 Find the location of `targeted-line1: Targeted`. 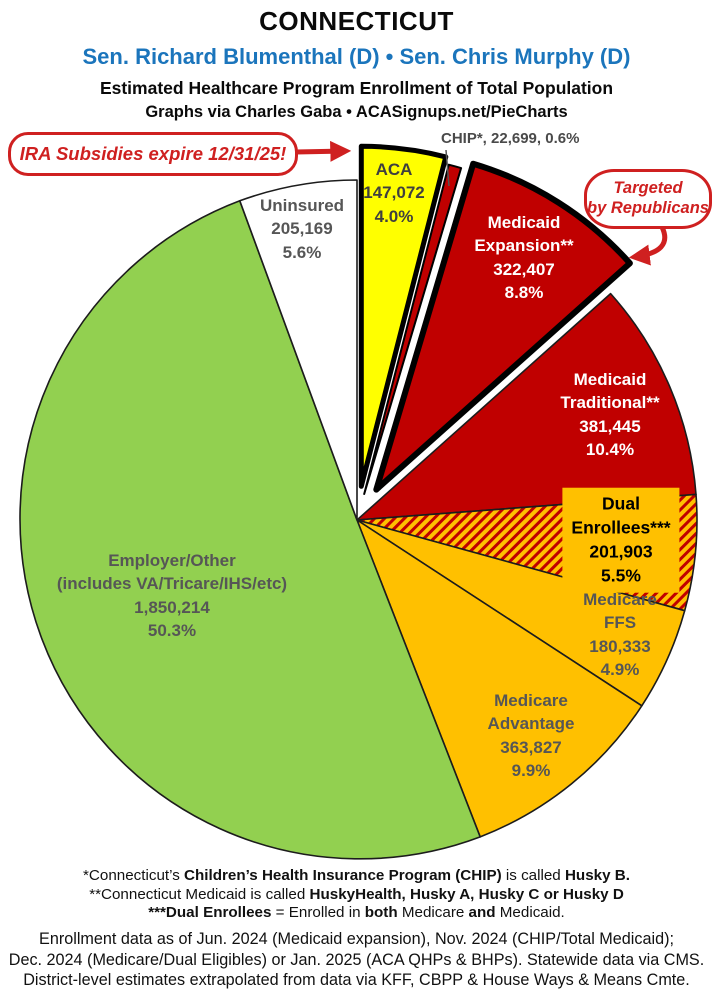

targeted-line1: Targeted is located at coordinates (648, 188).